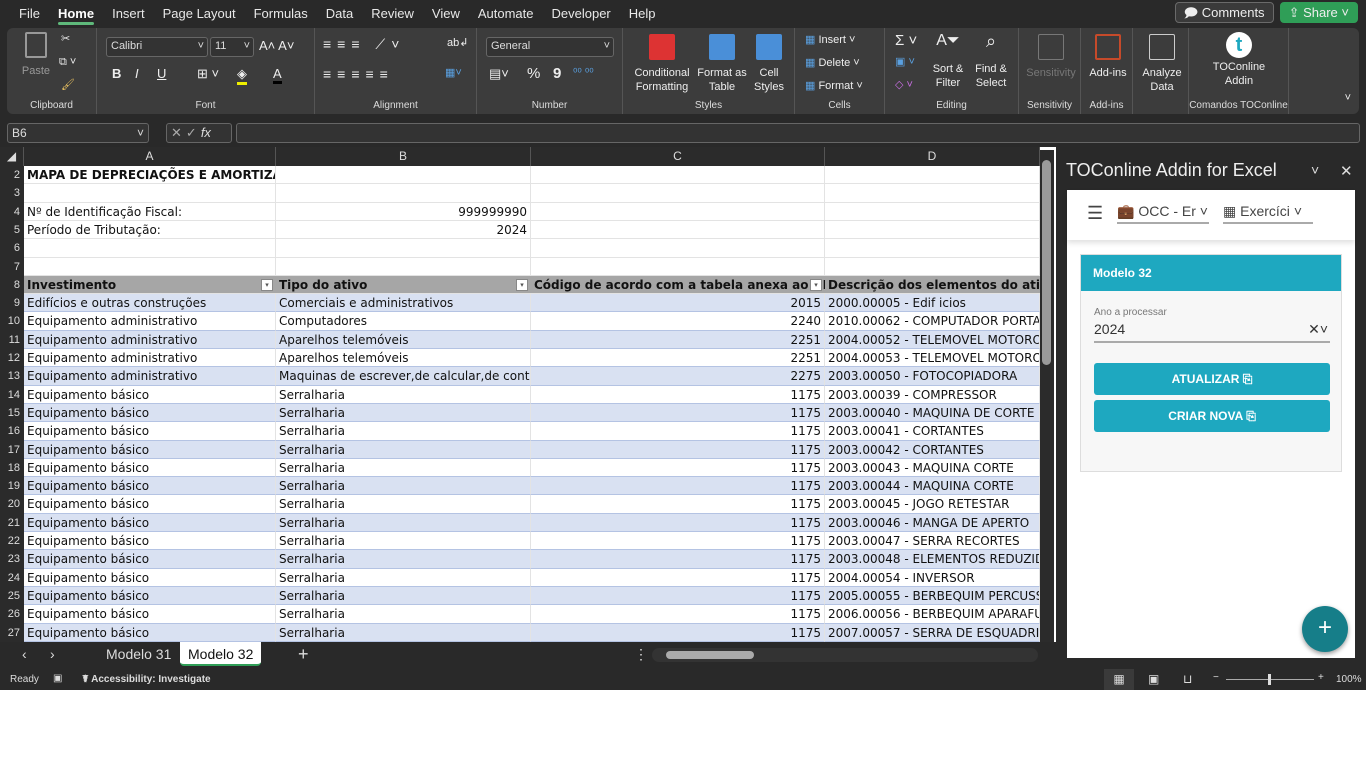 The width and height of the screenshot is (1366, 768). I want to click on criar-nova-button: CRIAR NOVA ⎘, so click(1212, 416).